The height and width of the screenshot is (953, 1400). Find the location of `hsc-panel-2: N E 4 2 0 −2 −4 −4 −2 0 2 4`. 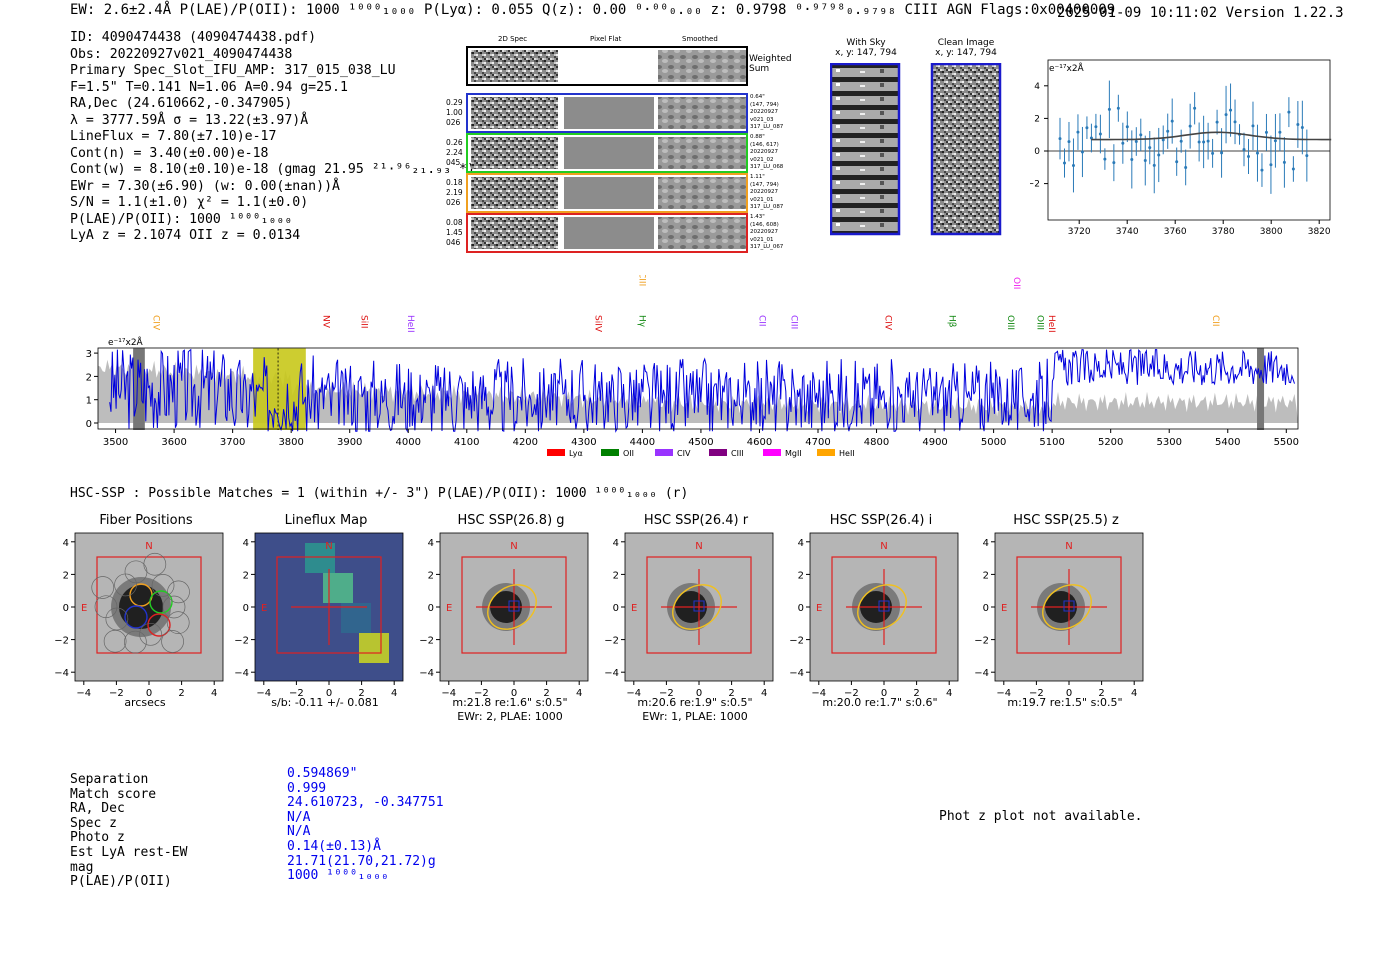

hsc-panel-2: N E 4 2 0 −2 −4 −4 −2 0 2 4 is located at coordinates (504, 615).